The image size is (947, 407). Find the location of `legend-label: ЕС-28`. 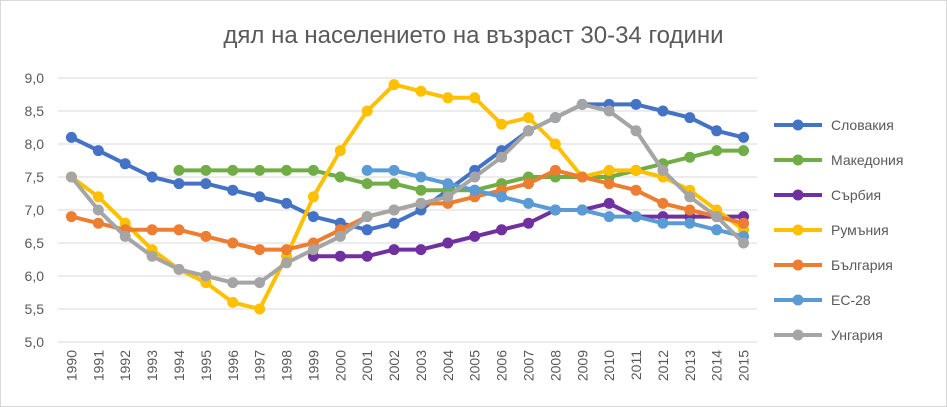

legend-label: ЕС-28 is located at coordinates (851, 300).